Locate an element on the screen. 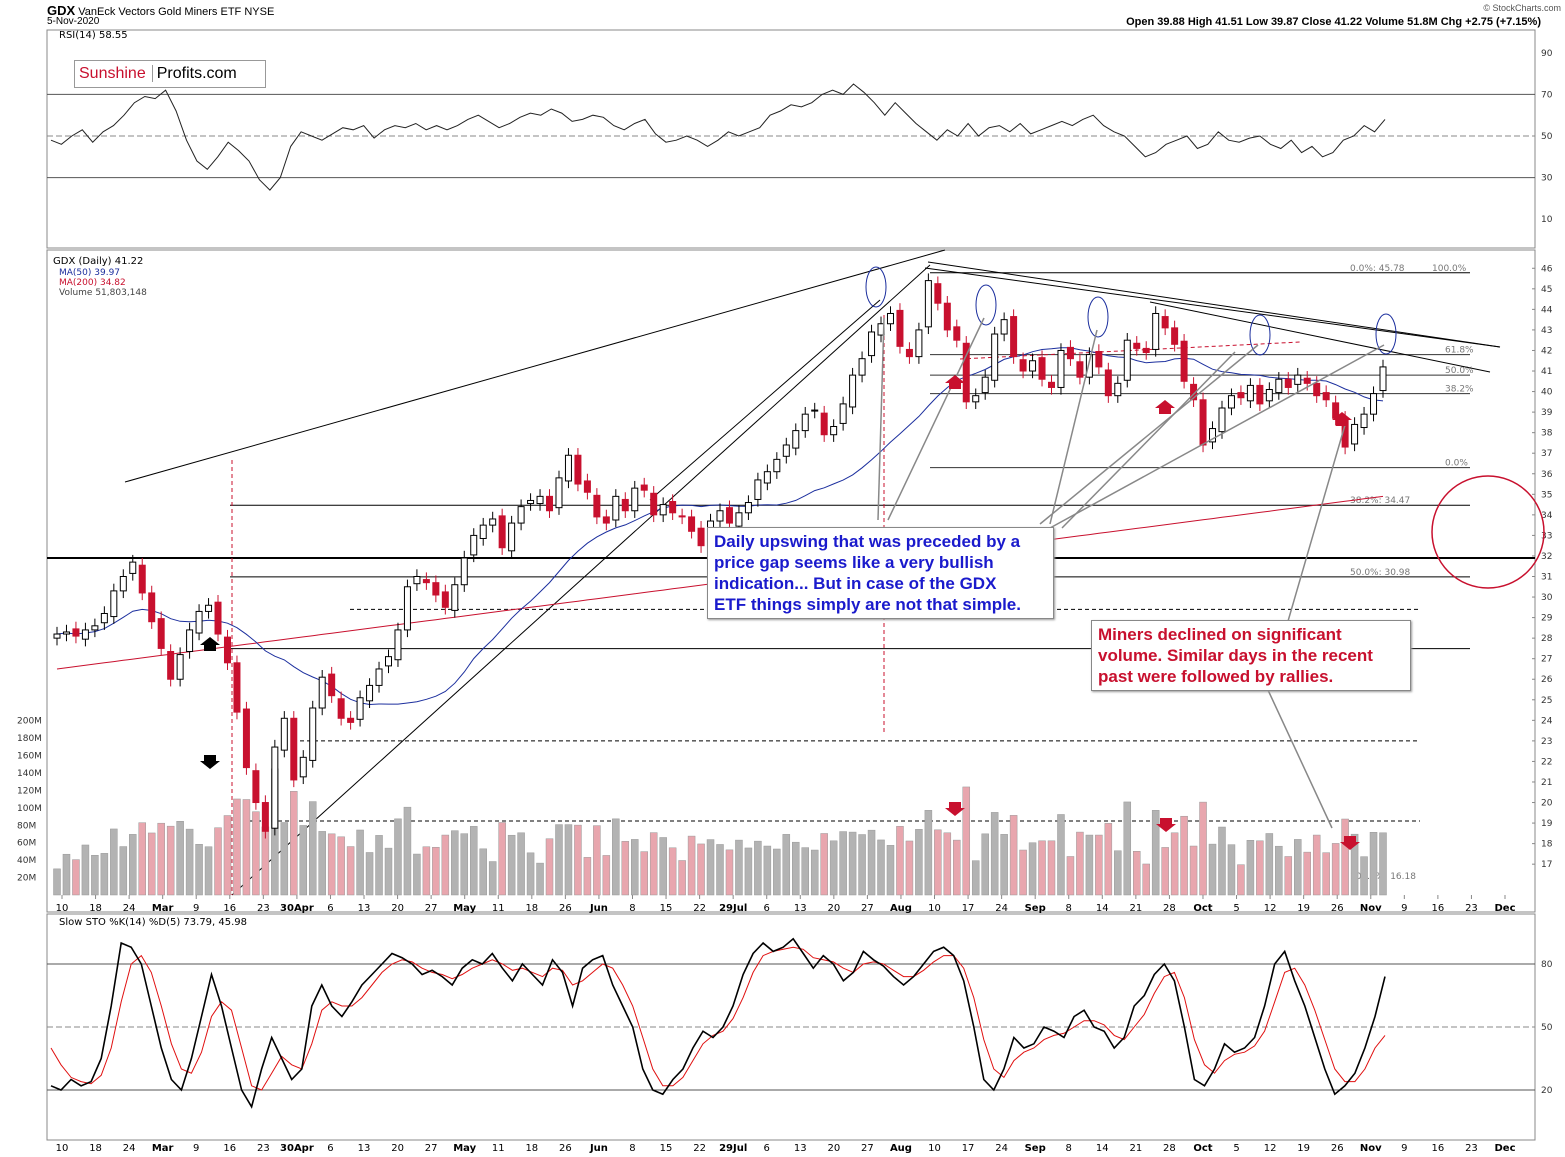 The height and width of the screenshot is (1157, 1565). x-axis-label: 17 is located at coordinates (968, 908).